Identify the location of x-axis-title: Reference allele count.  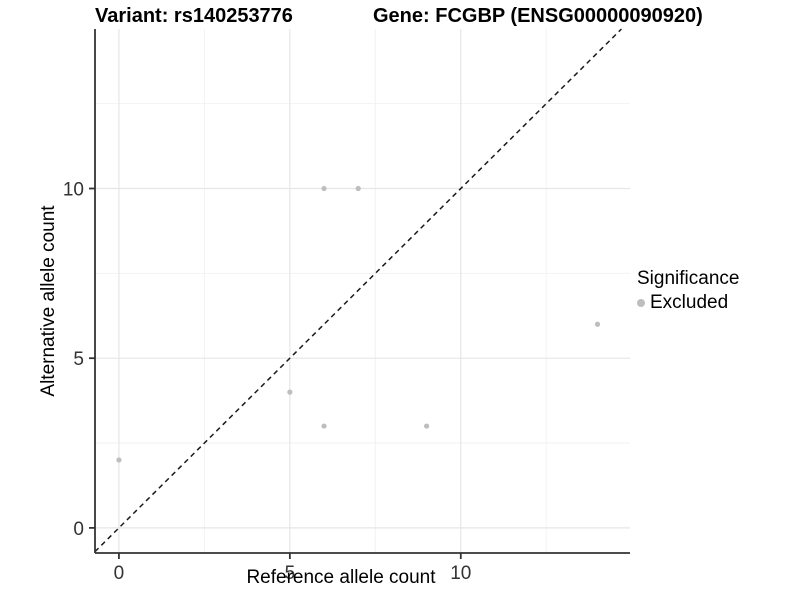
(341, 577).